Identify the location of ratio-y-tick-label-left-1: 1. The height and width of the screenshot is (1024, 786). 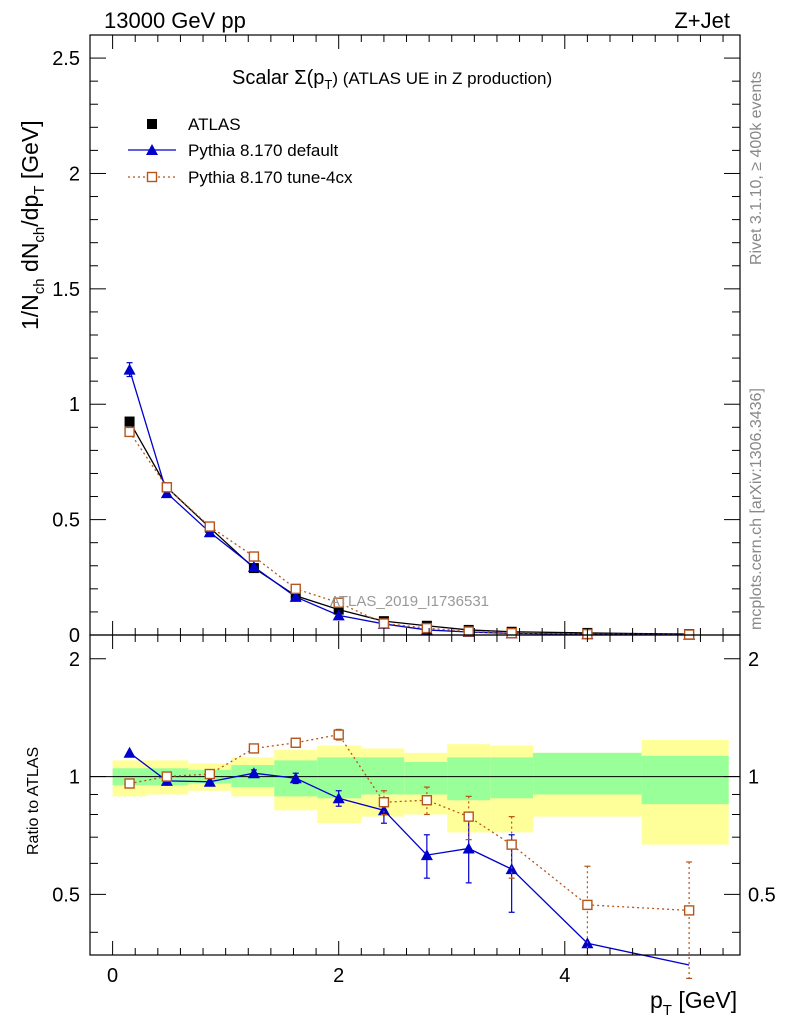
(74, 778).